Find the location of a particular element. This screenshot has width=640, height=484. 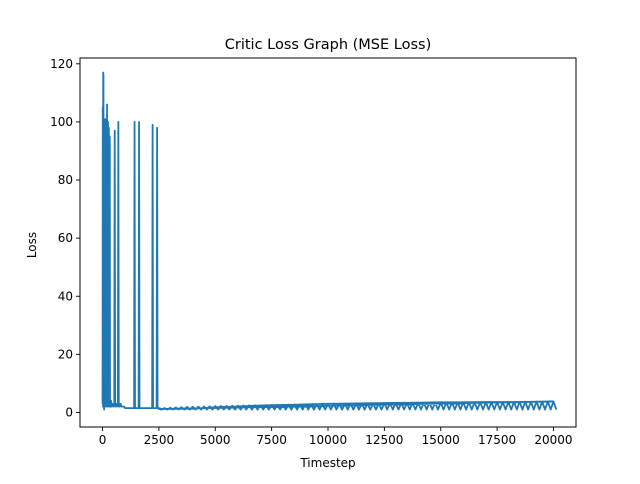

y-tick-label: 120 is located at coordinates (61, 64).